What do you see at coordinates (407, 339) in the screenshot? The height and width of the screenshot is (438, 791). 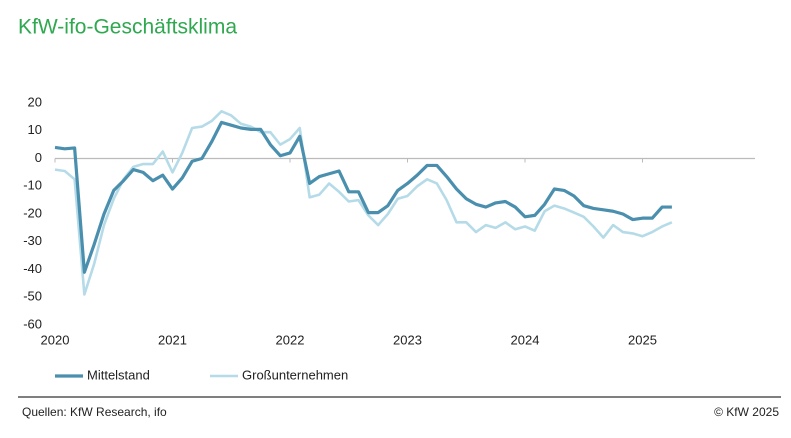 I see `x-tick-label: 2023` at bounding box center [407, 339].